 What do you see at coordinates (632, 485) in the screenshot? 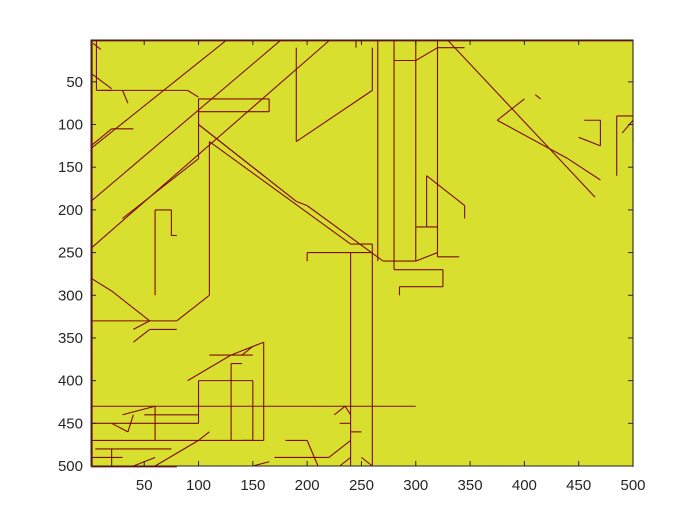
I see `x-tick-label: 500` at bounding box center [632, 485].